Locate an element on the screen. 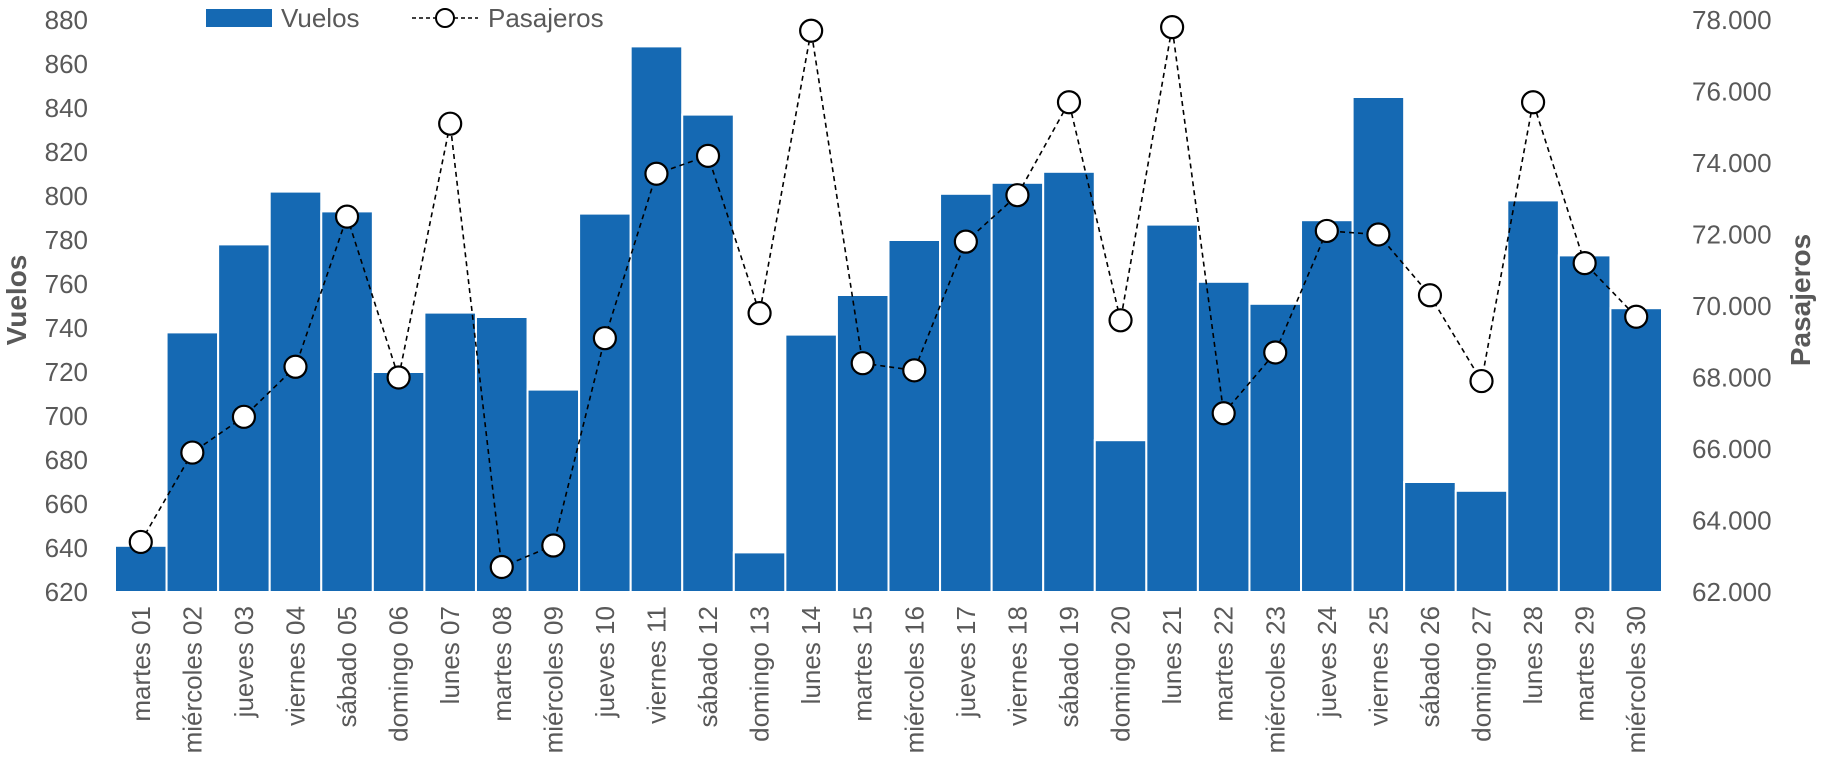 This screenshot has width=1826, height=771. x-tick-label: jueves 17 is located at coordinates (966, 662).